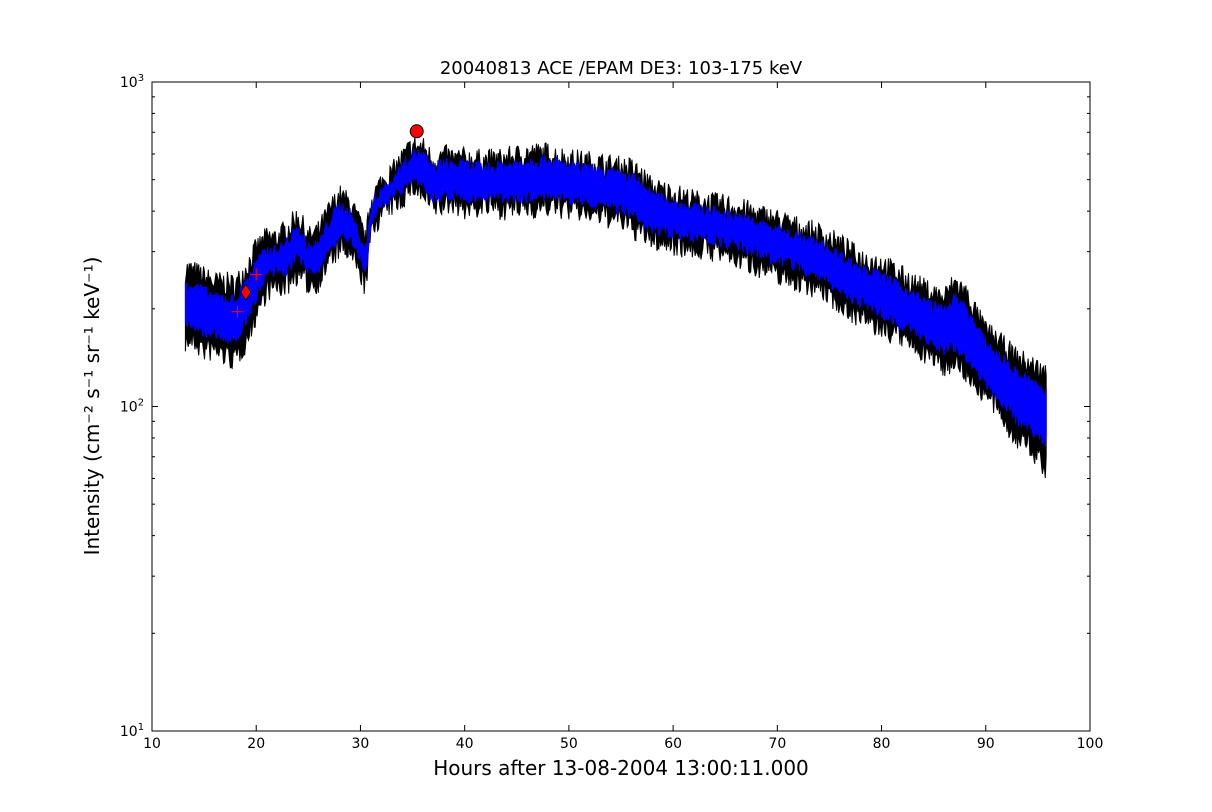 The image size is (1212, 812). What do you see at coordinates (465, 744) in the screenshot?
I see `x-tick-label: 40` at bounding box center [465, 744].